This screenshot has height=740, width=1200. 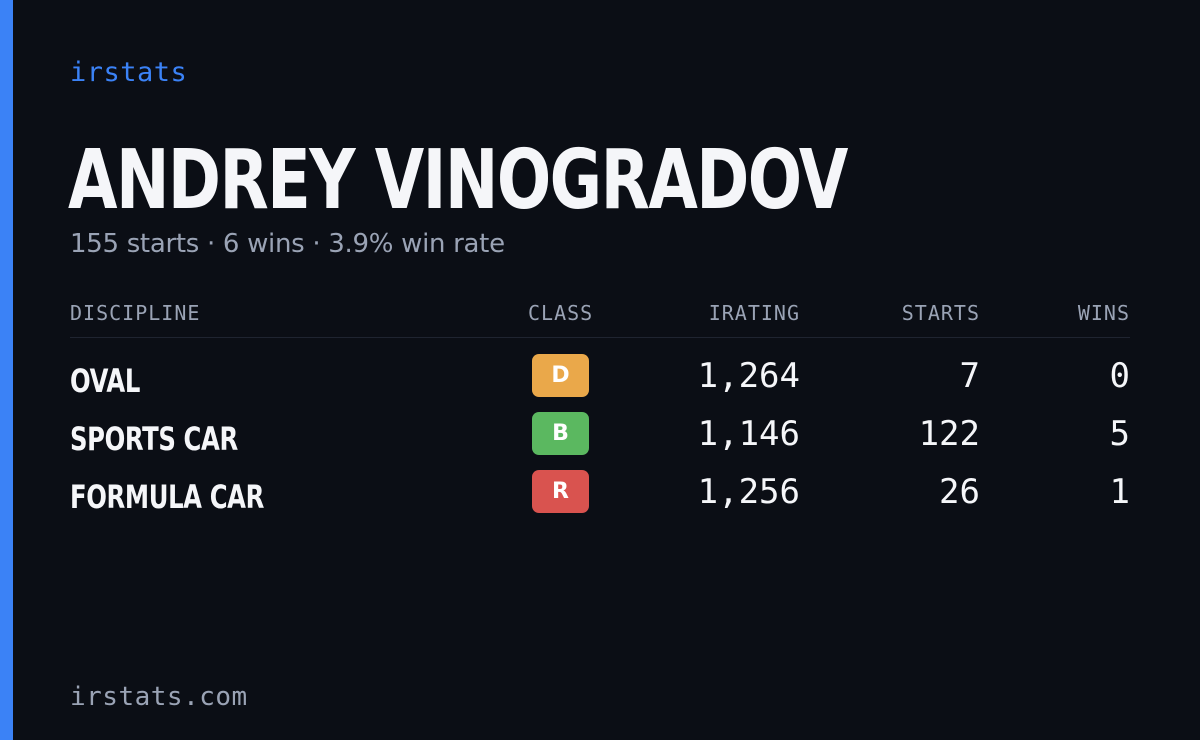 What do you see at coordinates (748, 492) in the screenshot?
I see `irating-value: 1,256` at bounding box center [748, 492].